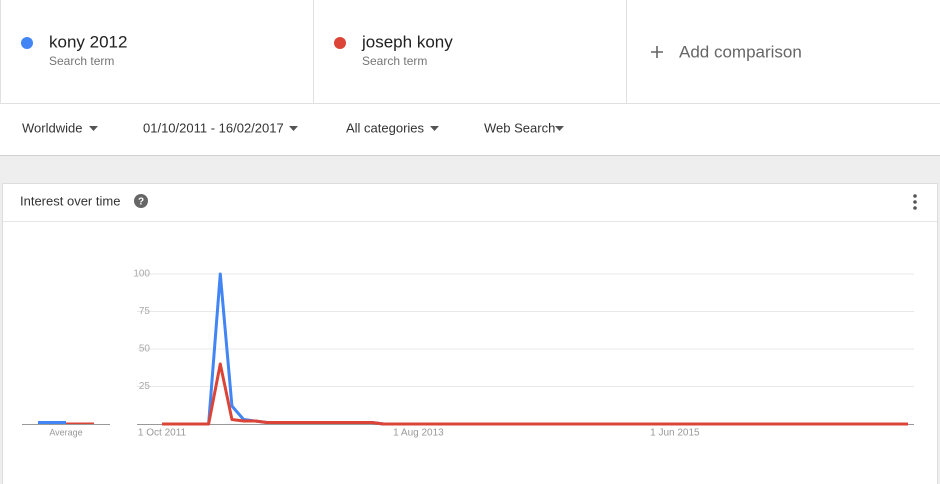 This screenshot has width=940, height=484. What do you see at coordinates (740, 51) in the screenshot?
I see `add-comparison-label: Add comparison` at bounding box center [740, 51].